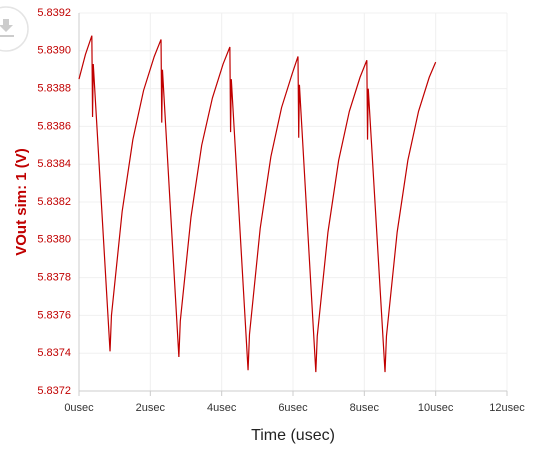 The height and width of the screenshot is (451, 548). Describe the element at coordinates (54, 51) in the screenshot. I see `y-tick-label: 5.8390` at that location.